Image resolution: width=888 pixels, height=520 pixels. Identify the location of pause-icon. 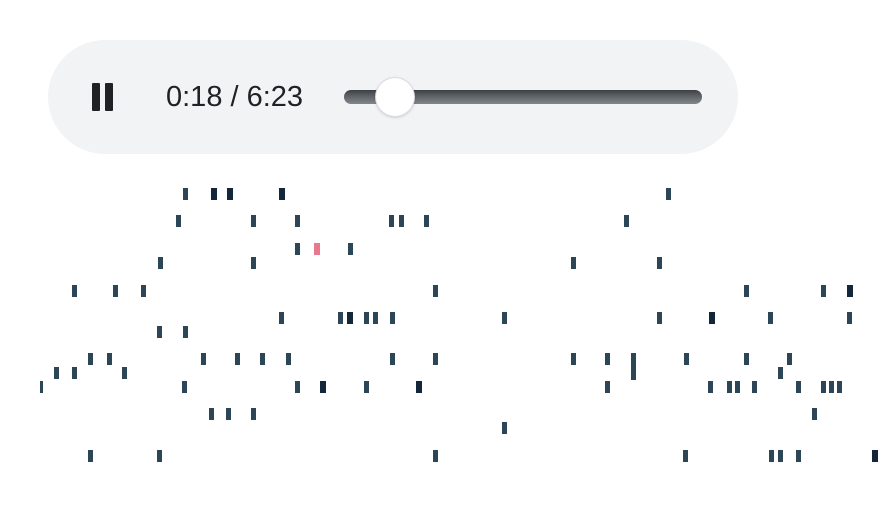
(96, 97).